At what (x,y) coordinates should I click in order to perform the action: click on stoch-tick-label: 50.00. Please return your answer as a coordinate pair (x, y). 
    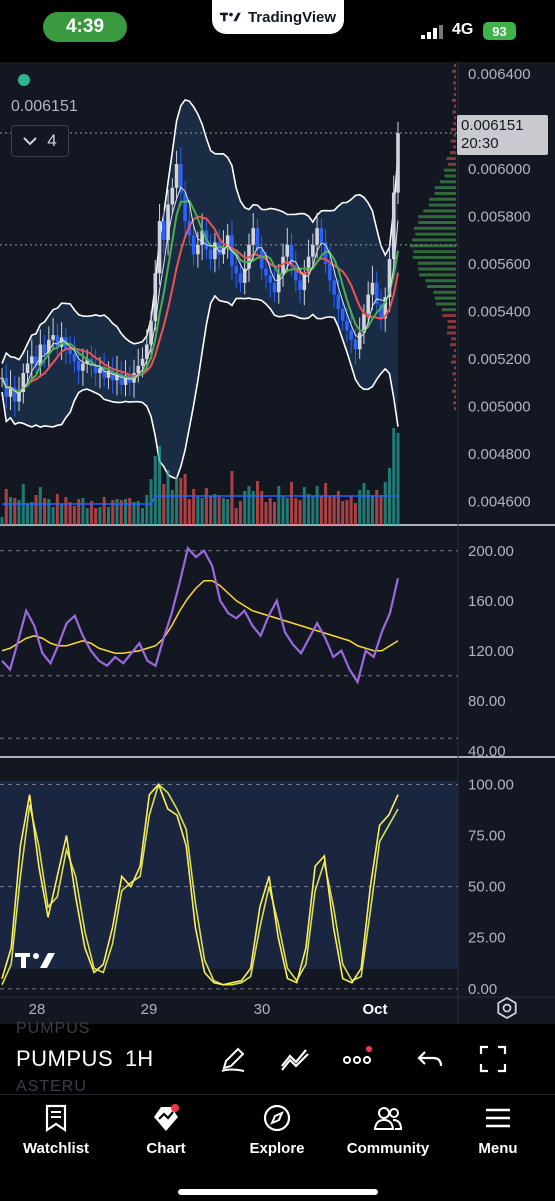
    Looking at the image, I should click on (487, 887).